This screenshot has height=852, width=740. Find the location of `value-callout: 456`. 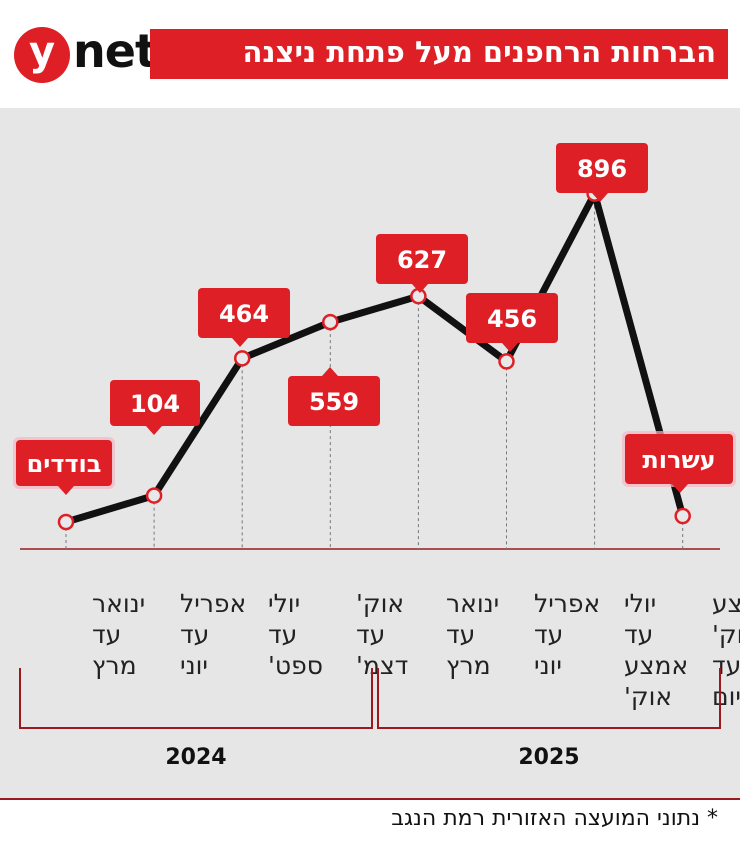

value-callout: 456 is located at coordinates (512, 322).